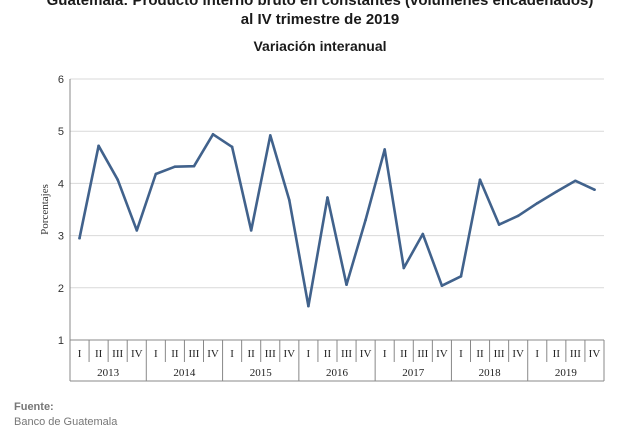  Describe the element at coordinates (261, 373) in the screenshot. I see `x-tick-label-year: 2015` at that location.